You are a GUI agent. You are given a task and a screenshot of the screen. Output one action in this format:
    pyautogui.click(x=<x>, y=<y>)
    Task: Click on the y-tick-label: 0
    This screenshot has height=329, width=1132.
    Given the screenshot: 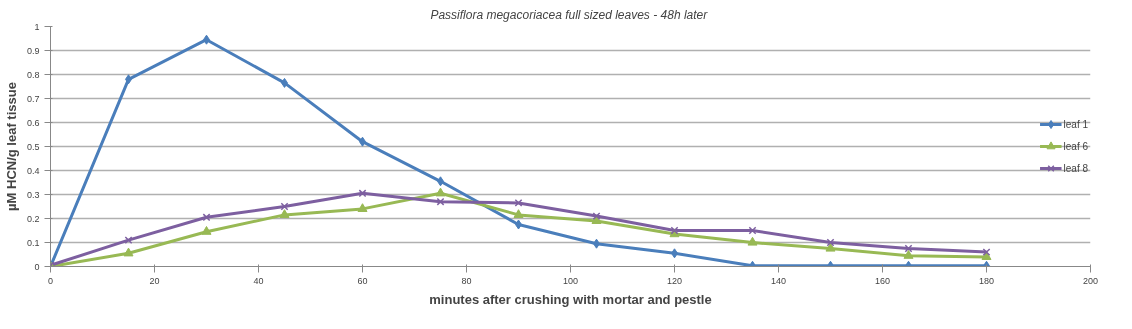 What is the action you would take?
    pyautogui.click(x=37, y=266)
    